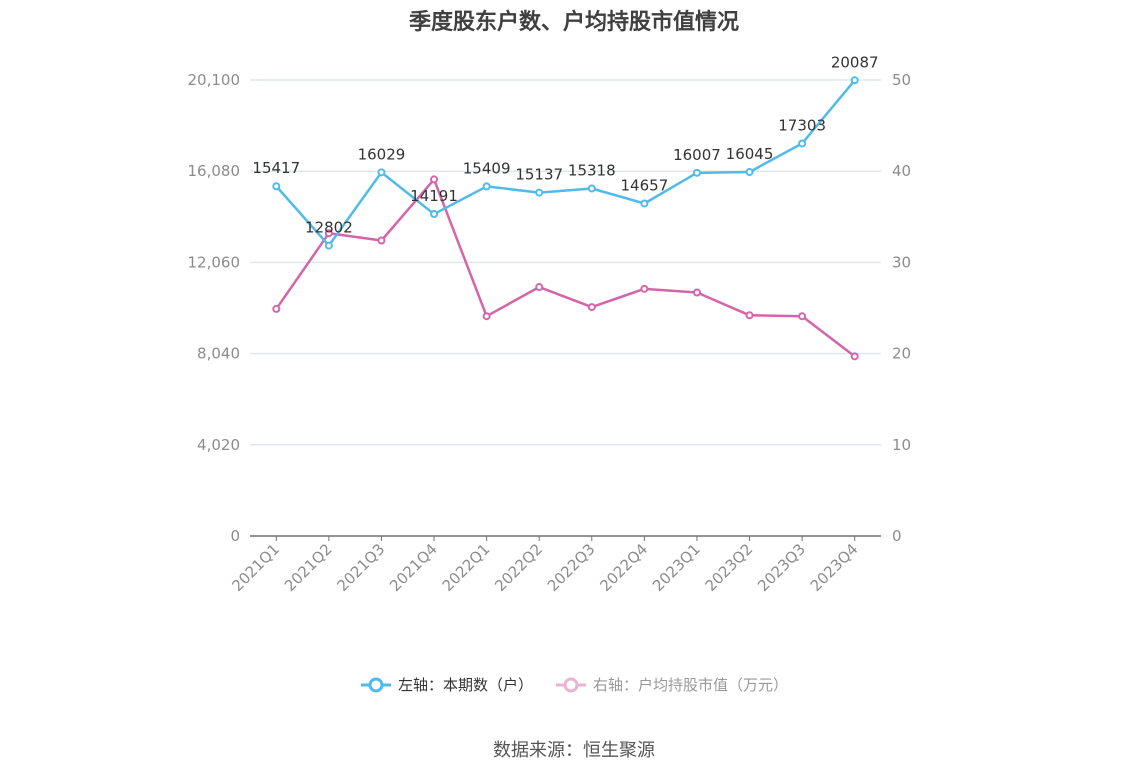 The image size is (1148, 776). Describe the element at coordinates (897, 536) in the screenshot. I see `right-axis-tick: 0` at that location.